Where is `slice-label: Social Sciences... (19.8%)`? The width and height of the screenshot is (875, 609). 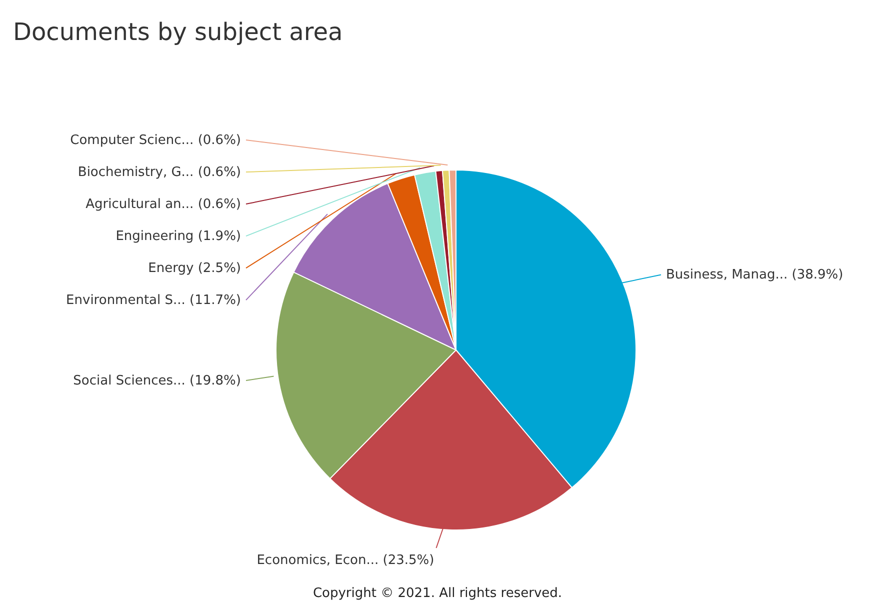 slice-label: Social Sciences... (19.8%) is located at coordinates (157, 381).